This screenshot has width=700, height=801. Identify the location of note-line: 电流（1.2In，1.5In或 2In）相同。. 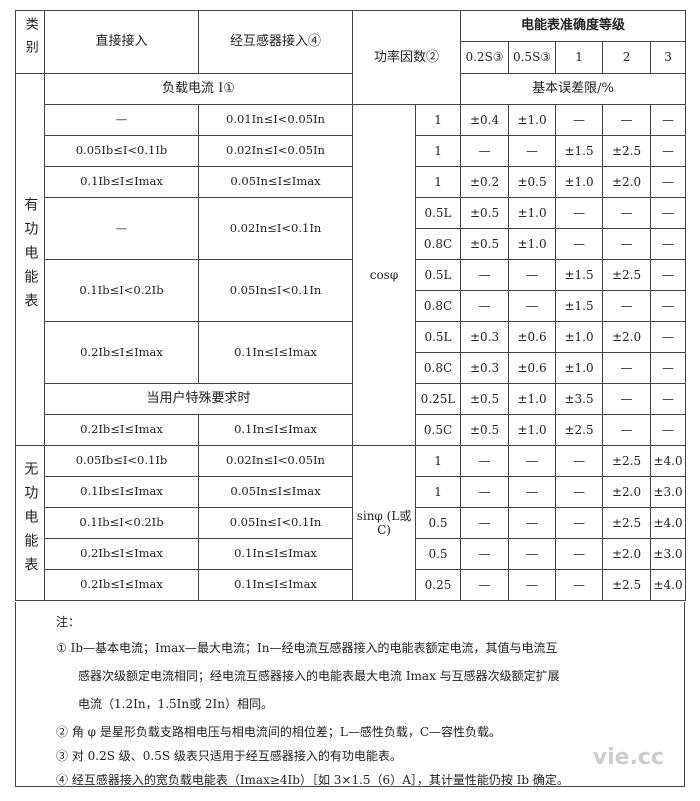
(176, 704).